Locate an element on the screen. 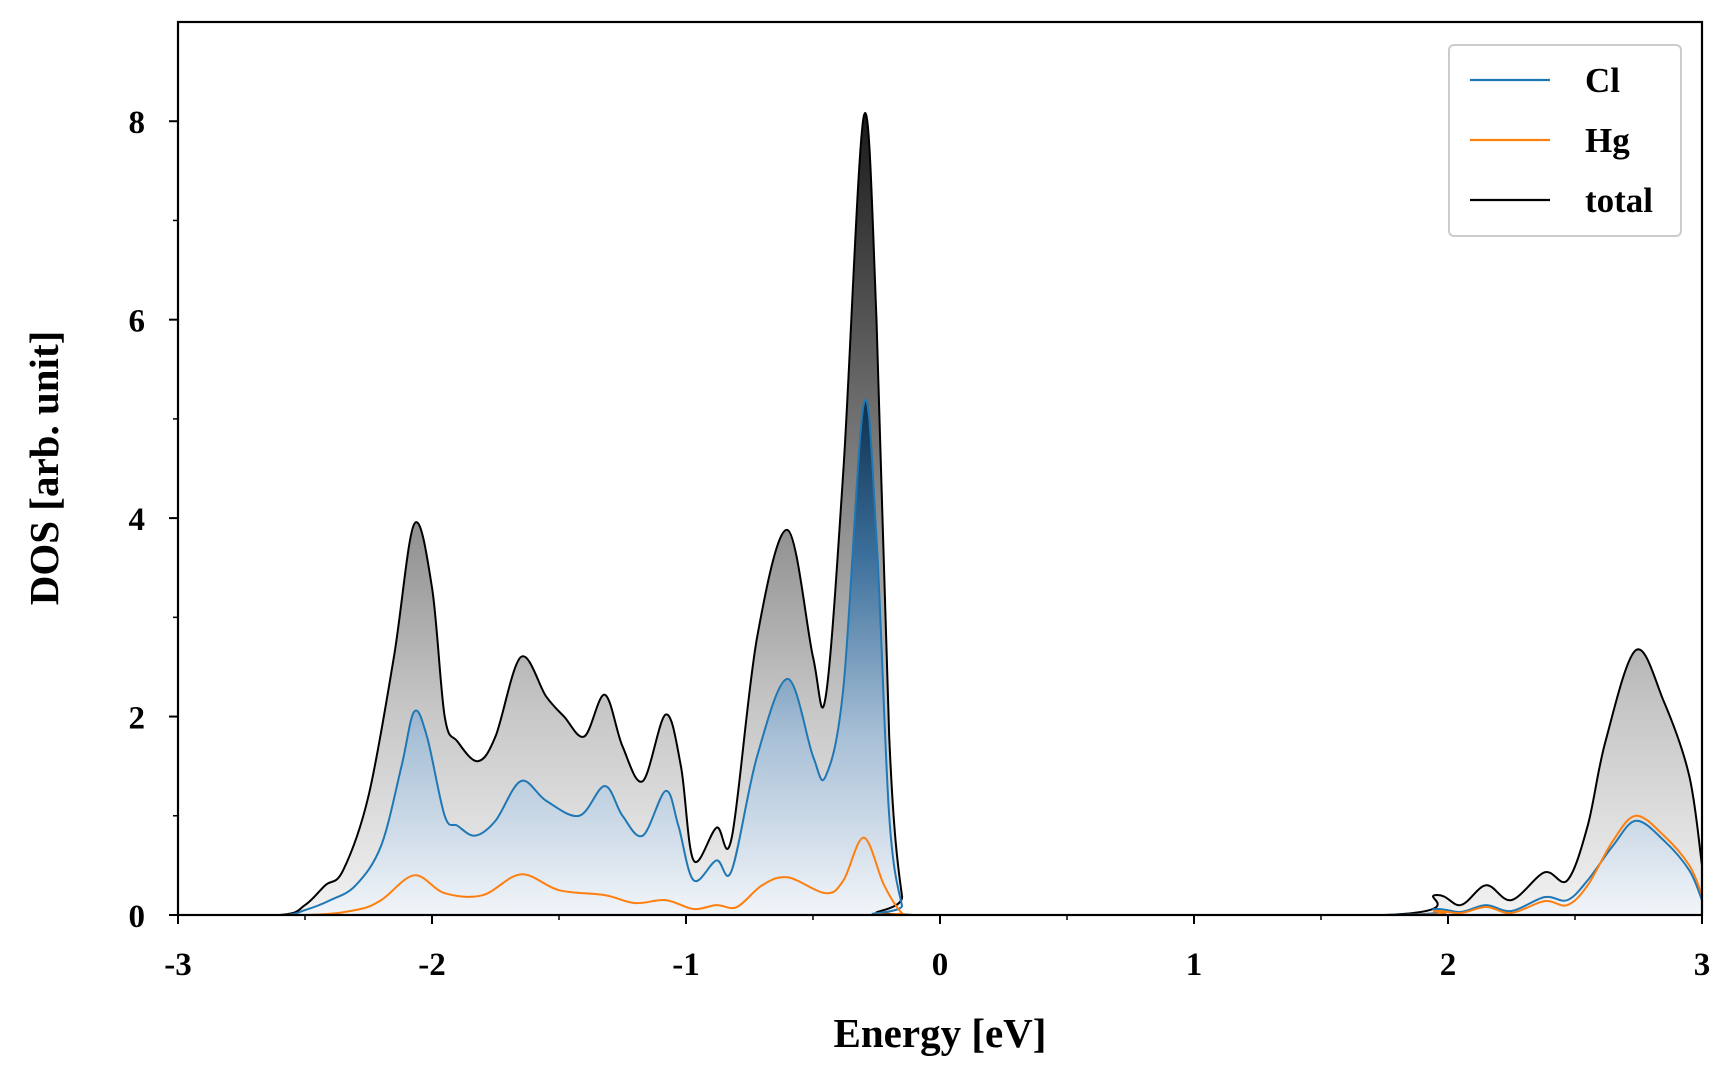  x-tick-label: 0 is located at coordinates (940, 965).